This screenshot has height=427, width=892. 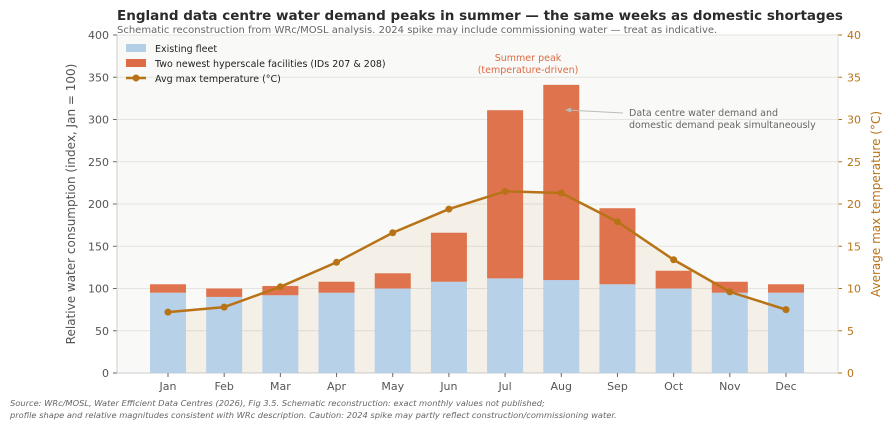 I want to click on temperature-point-aug, so click(x=561, y=193).